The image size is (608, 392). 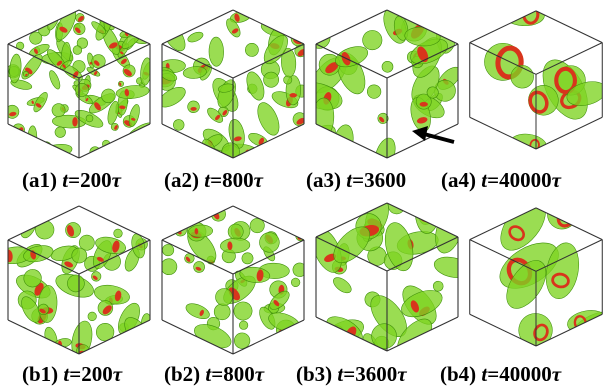 What do you see at coordinates (484, 374) in the screenshot?
I see `caption-b4-var: t` at bounding box center [484, 374].